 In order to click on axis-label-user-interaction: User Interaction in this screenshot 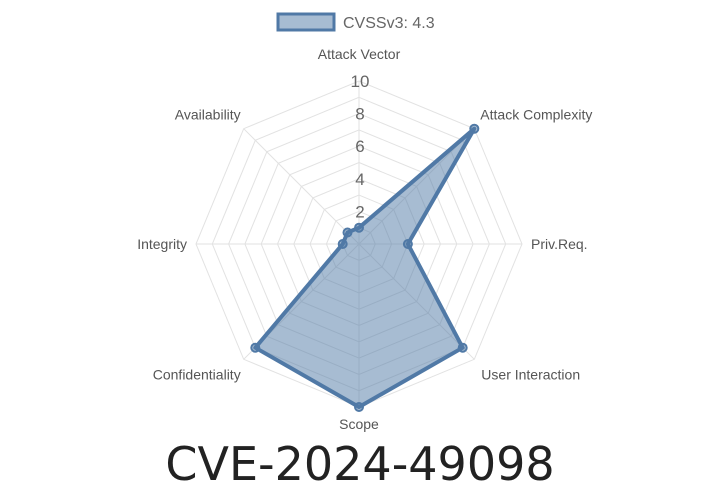, I will do `click(530, 374)`.